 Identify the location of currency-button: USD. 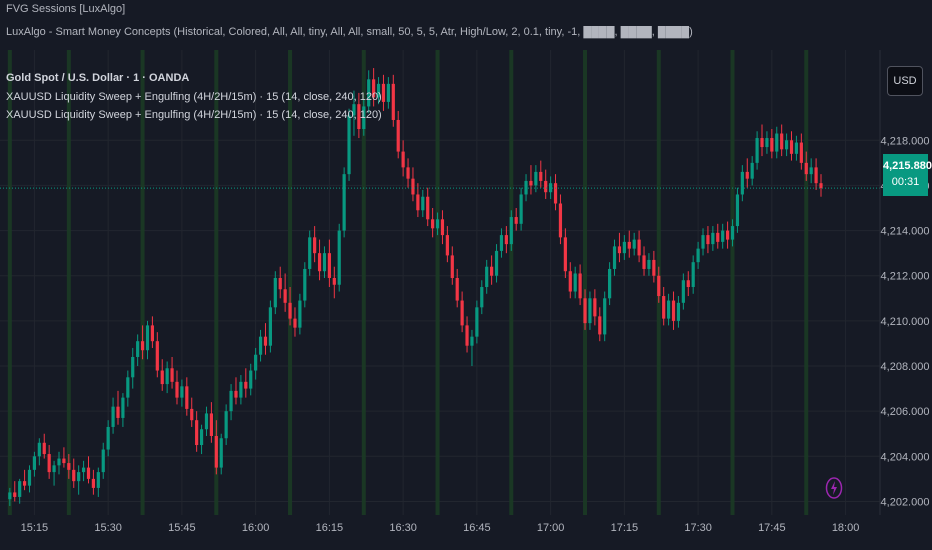
(905, 81).